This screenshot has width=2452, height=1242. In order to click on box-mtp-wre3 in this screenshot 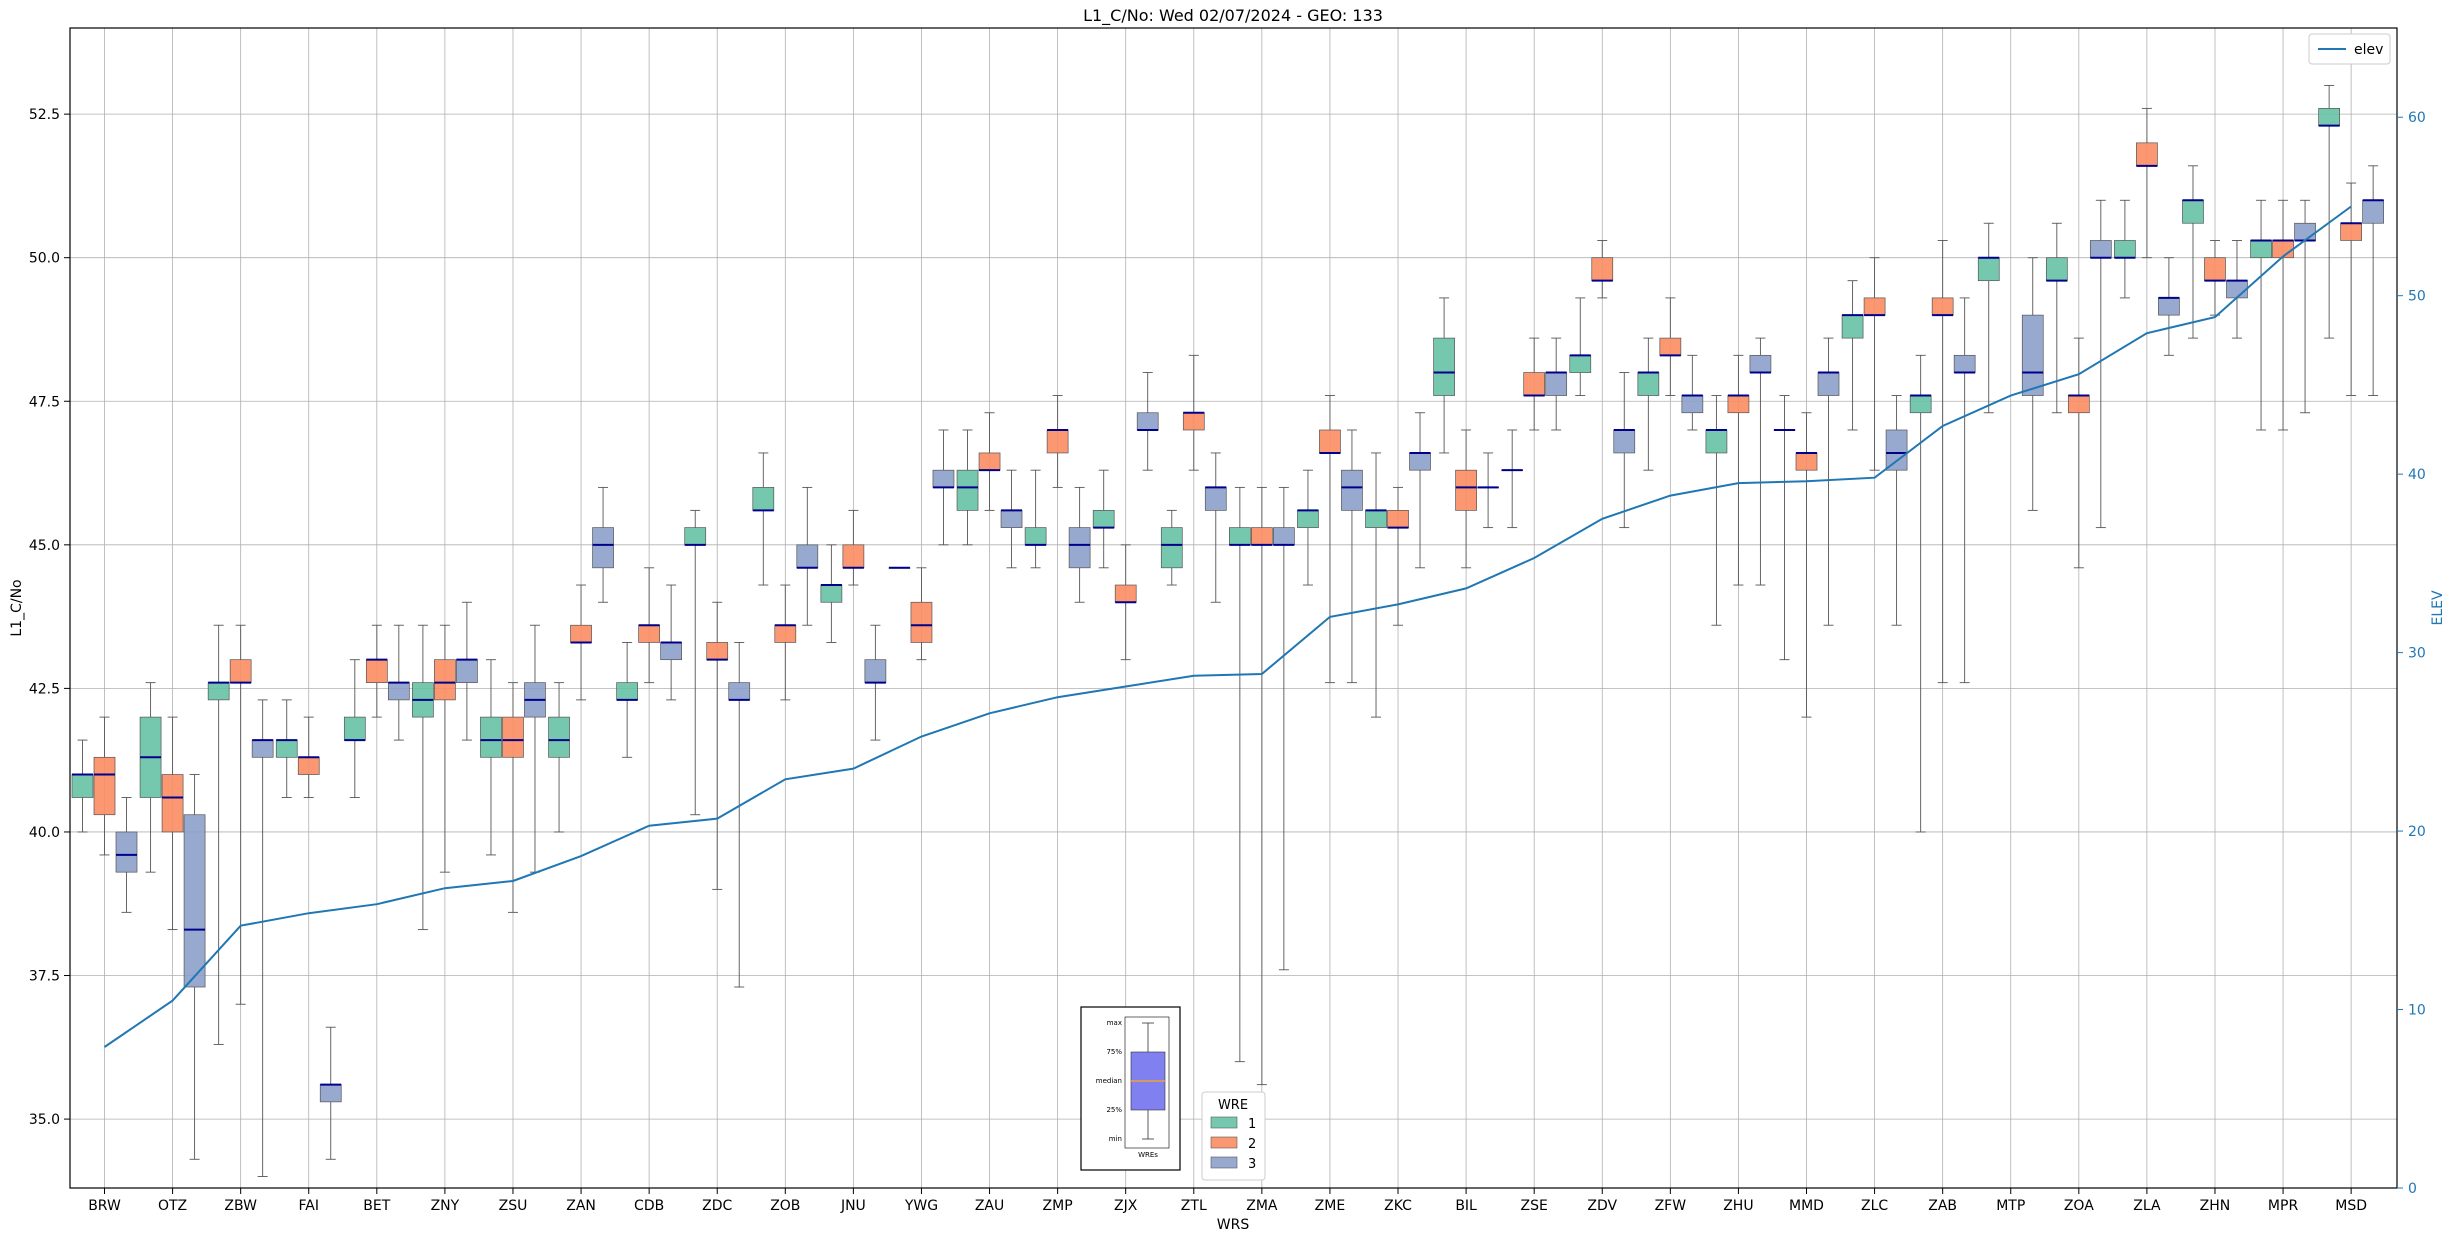, I will do `click(2032, 384)`.